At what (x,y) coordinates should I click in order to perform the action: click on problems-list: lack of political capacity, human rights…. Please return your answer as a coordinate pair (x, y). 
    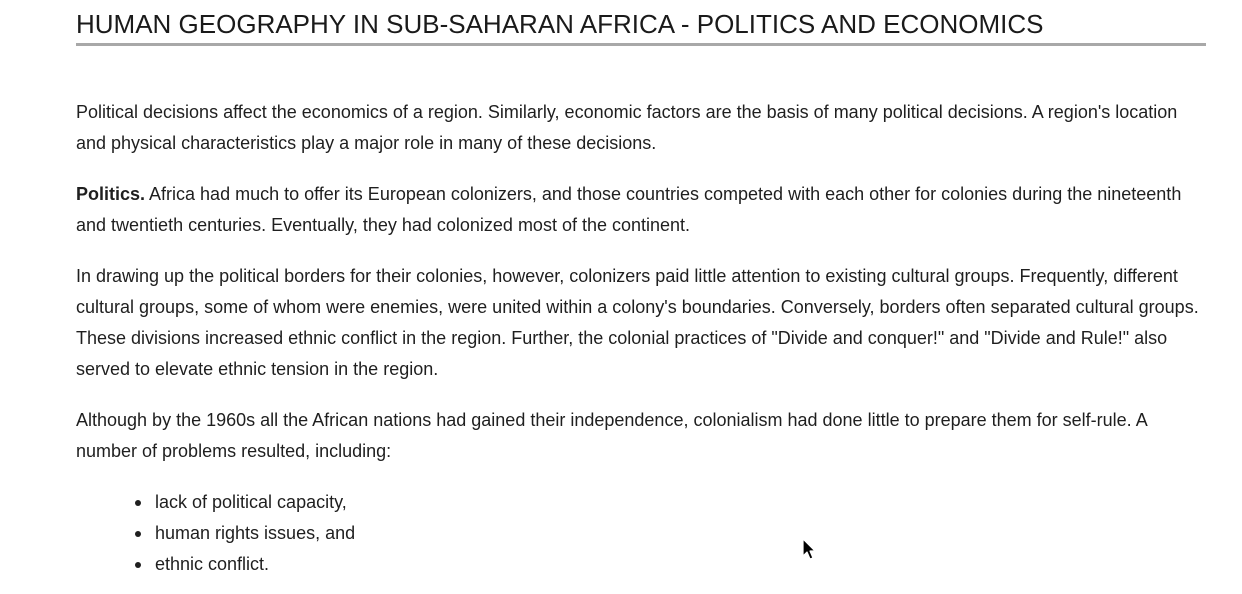
    Looking at the image, I should click on (641, 533).